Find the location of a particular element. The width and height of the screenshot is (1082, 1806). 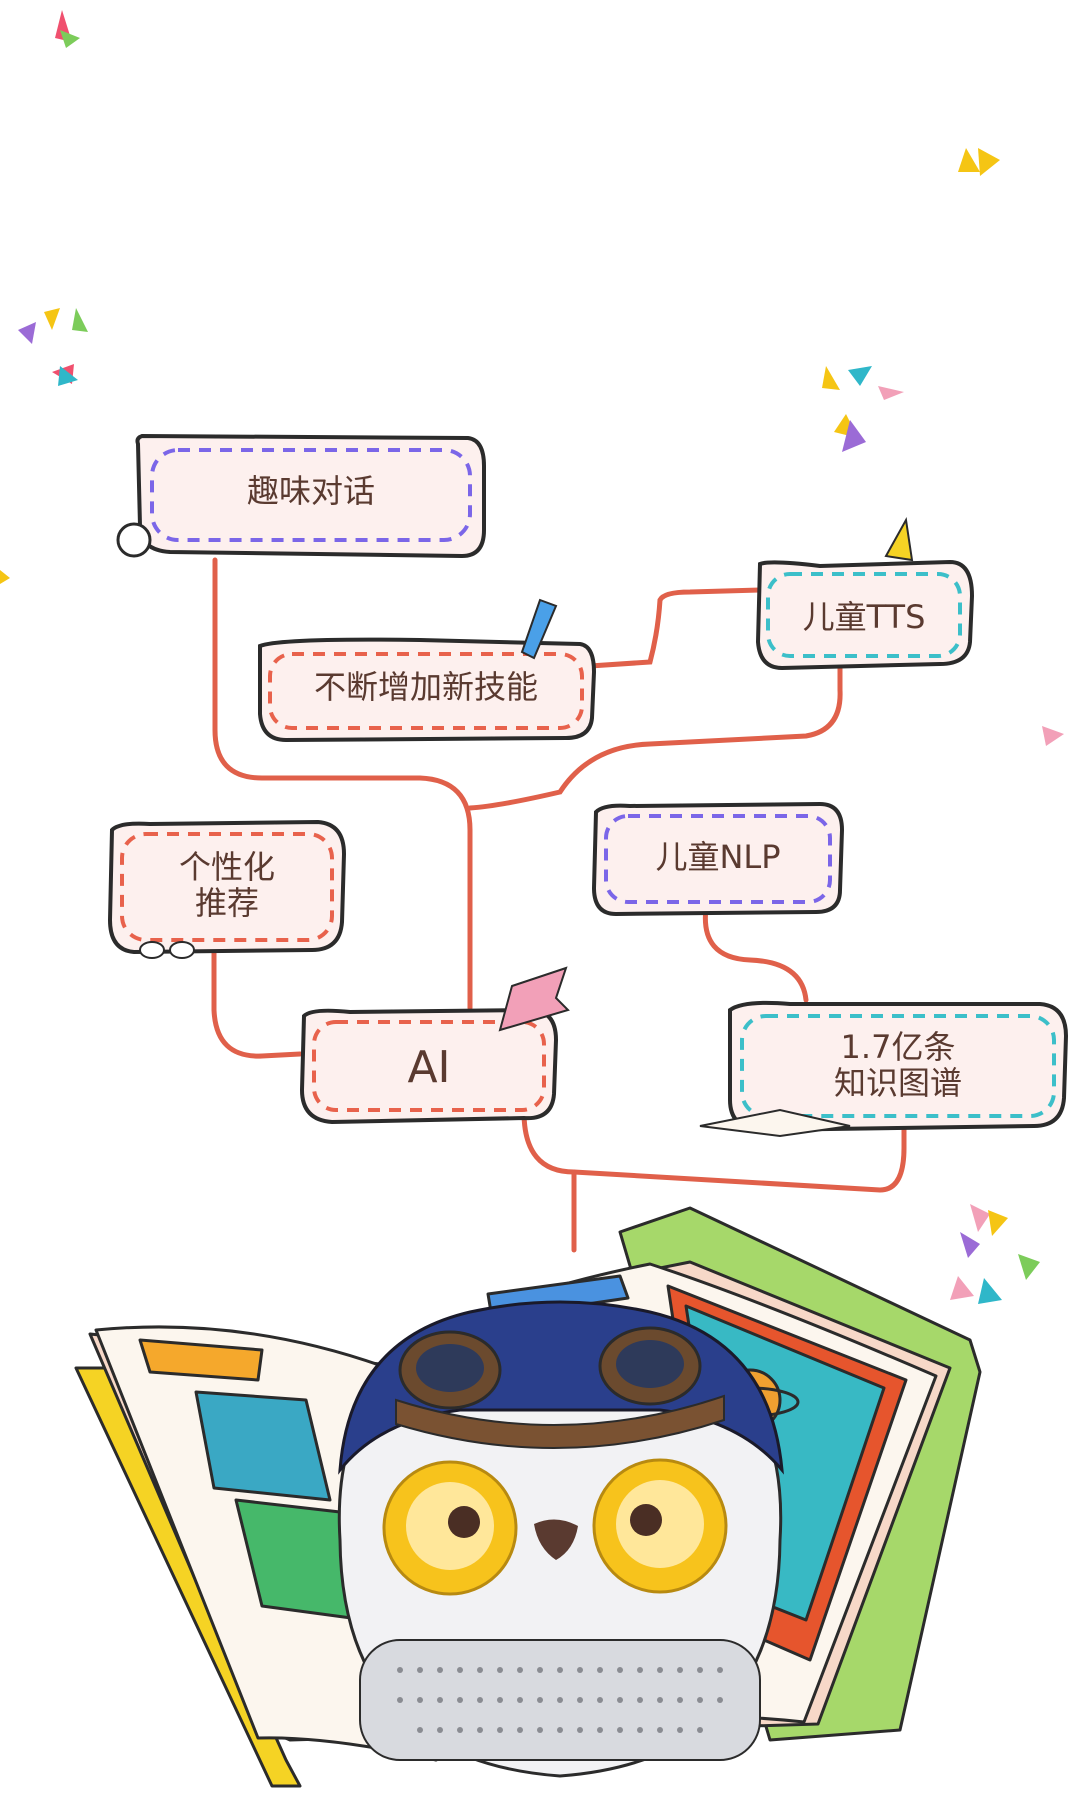

paper-note-icon is located at coordinates (534, 999).